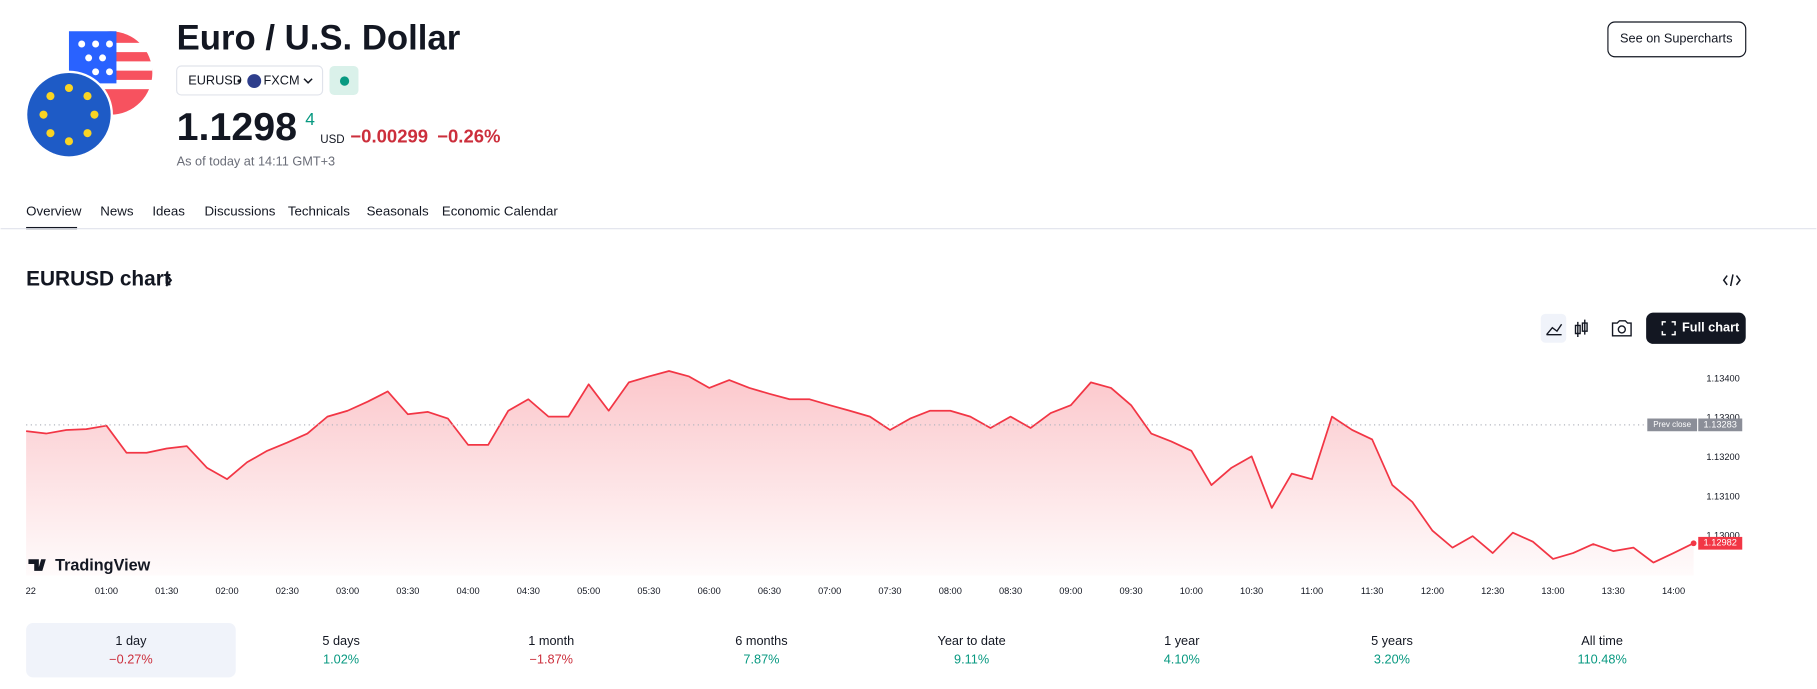  I want to click on as-of: As of today at 14:11 GMT+3, so click(256, 160).